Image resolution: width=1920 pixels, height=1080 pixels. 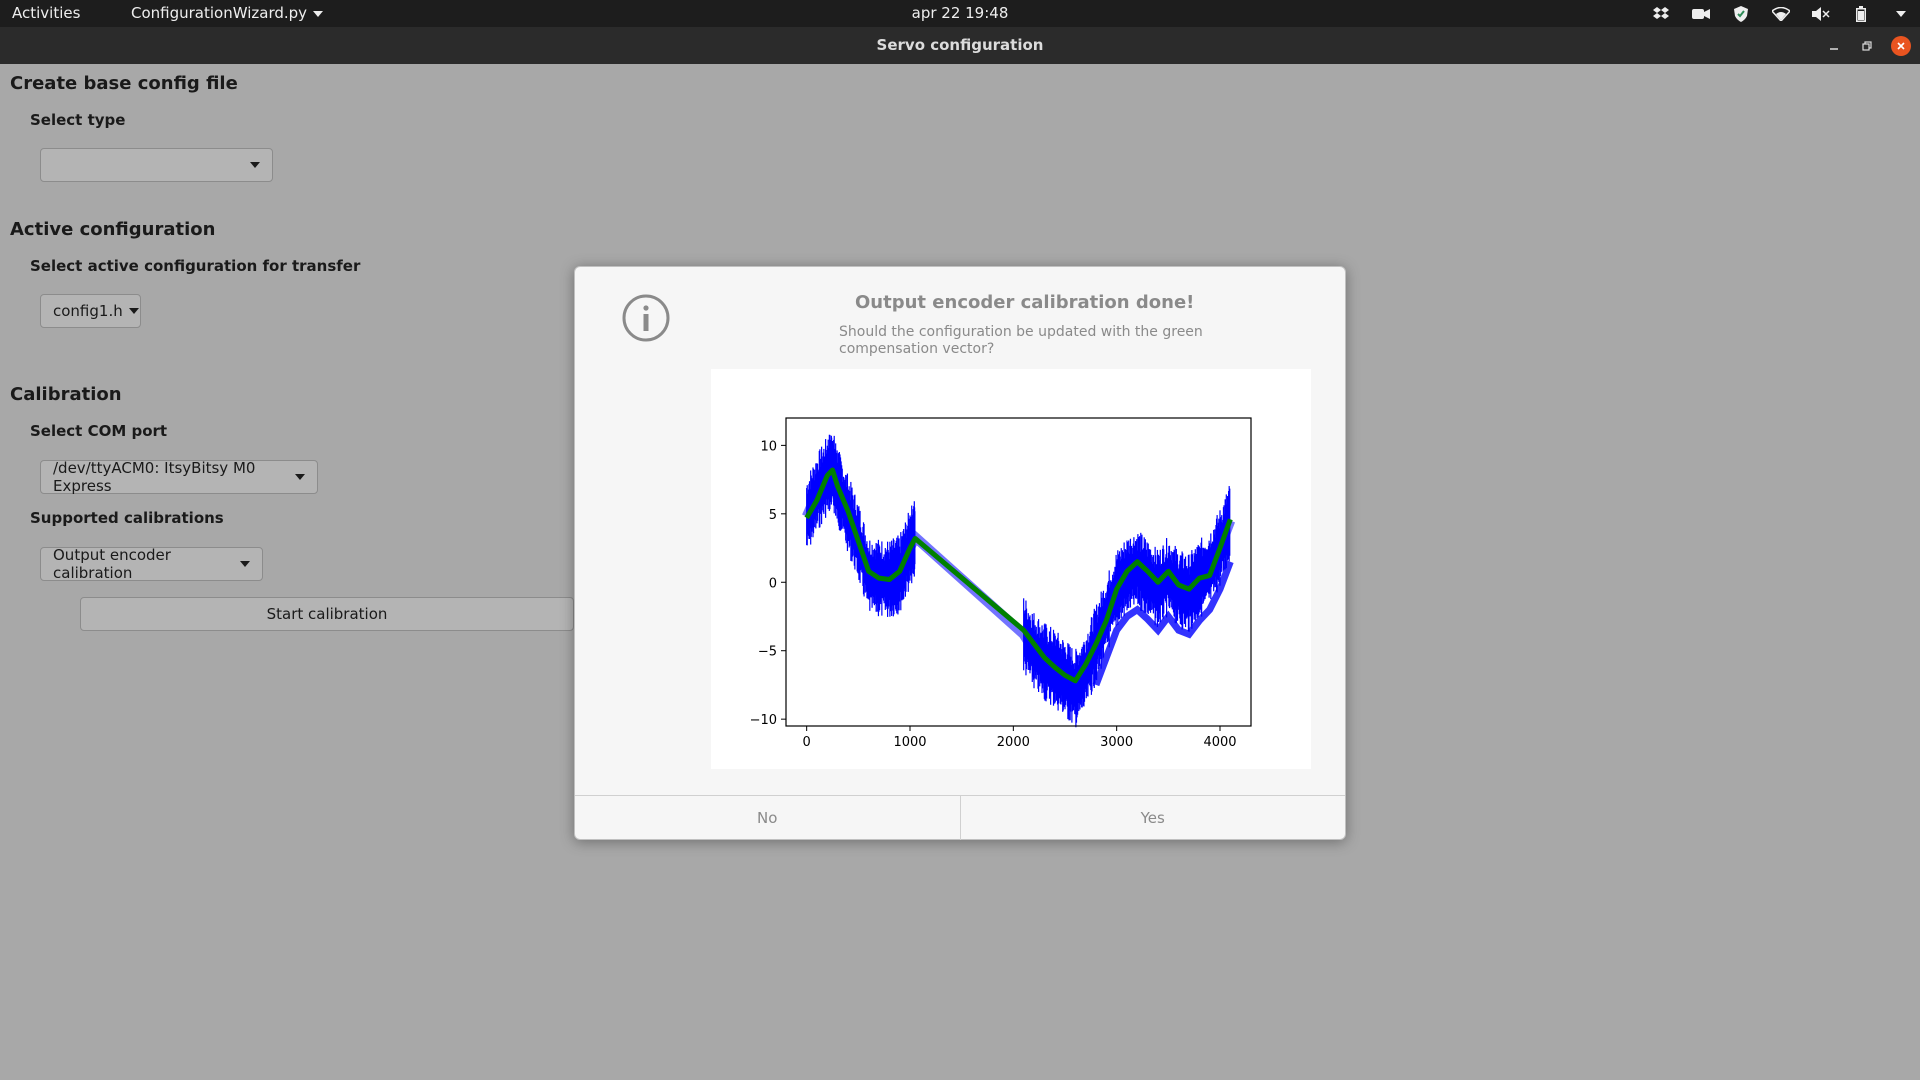 I want to click on shield-icon, so click(x=1741, y=14).